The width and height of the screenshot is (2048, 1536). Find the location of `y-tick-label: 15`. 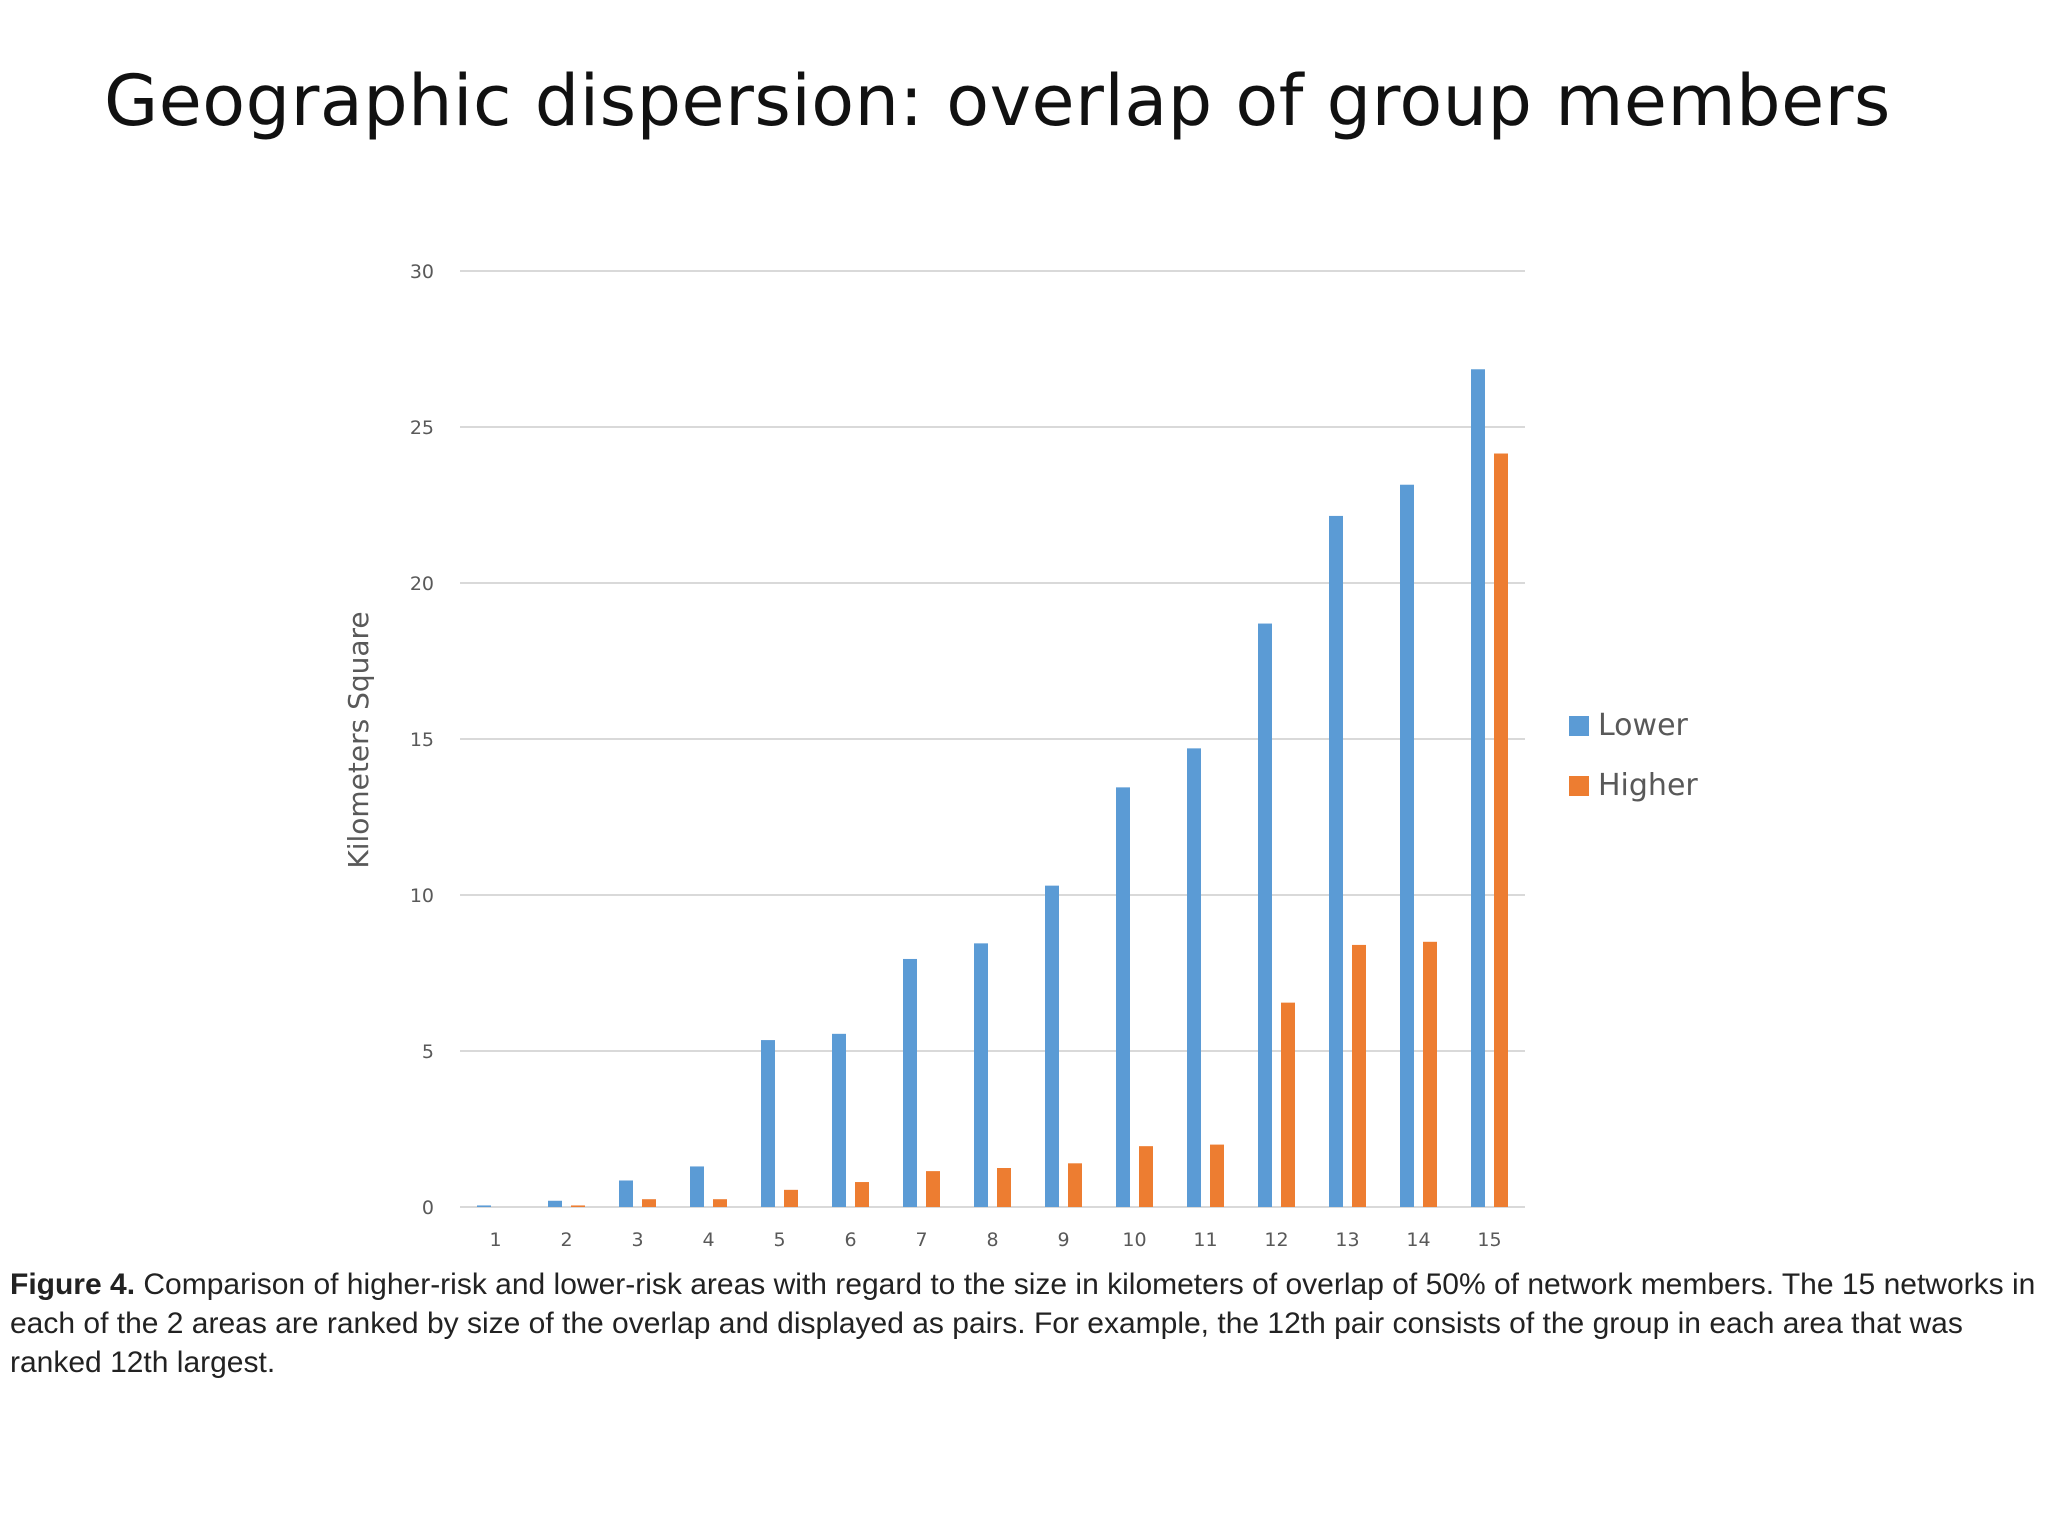

y-tick-label: 15 is located at coordinates (422, 740).